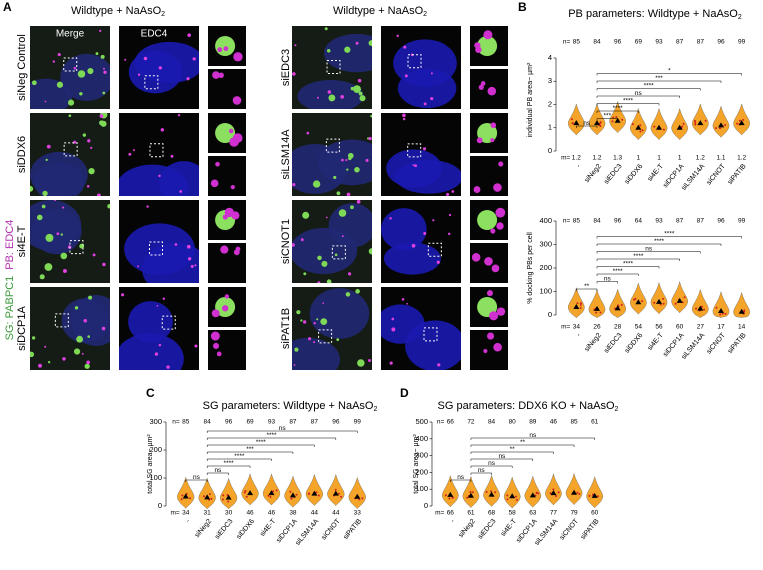 This screenshot has width=763, height=570. What do you see at coordinates (528, 406) in the screenshot?
I see `chart-title: SG parameters: DDX6 KO + NaAsO2` at bounding box center [528, 406].